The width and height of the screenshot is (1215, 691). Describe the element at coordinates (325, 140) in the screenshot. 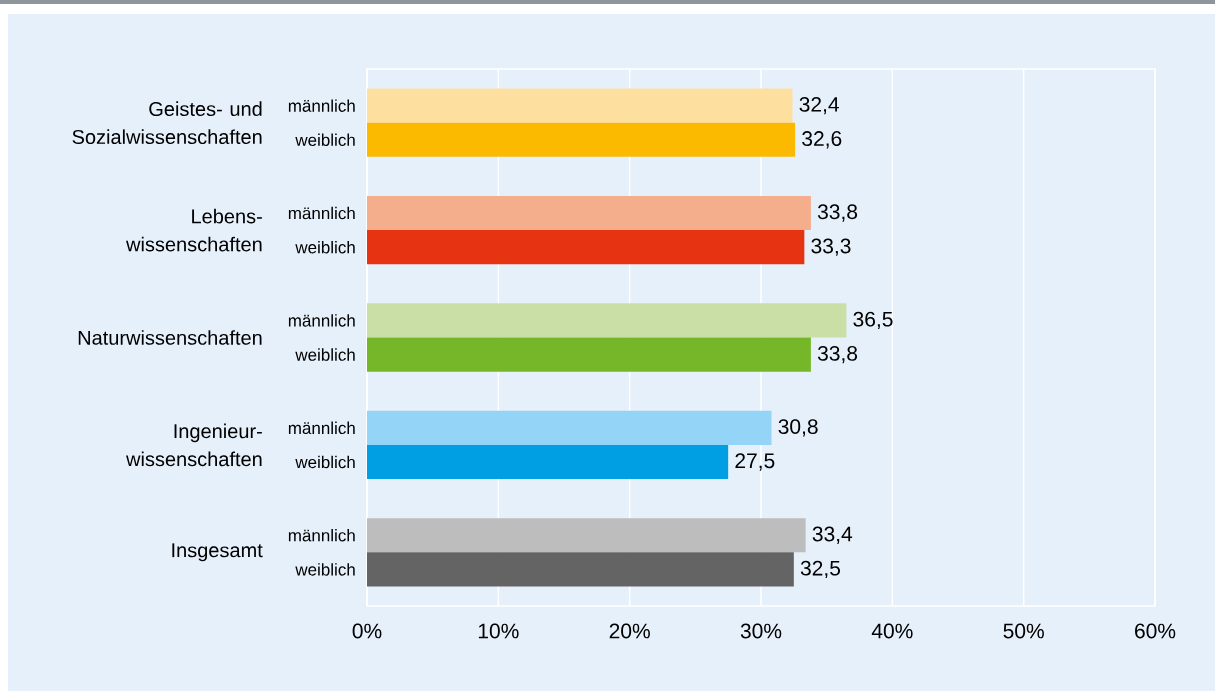

I see `series-label: weiblich` at that location.